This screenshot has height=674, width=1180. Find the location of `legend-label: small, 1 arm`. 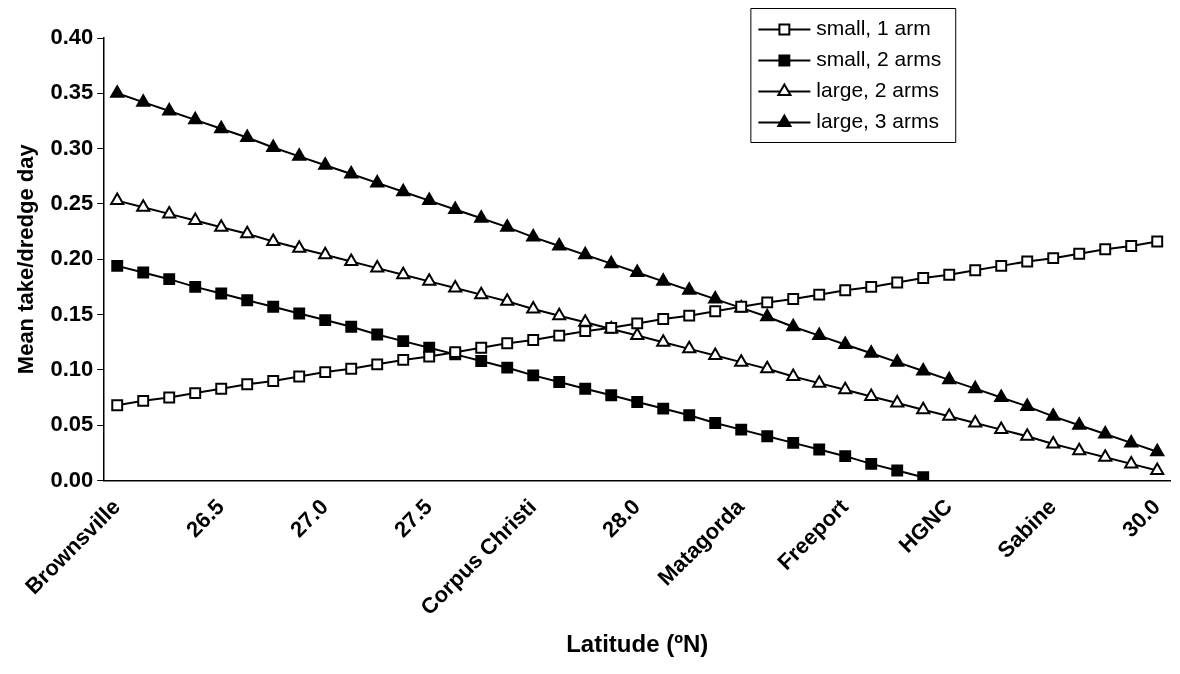

legend-label: small, 1 arm is located at coordinates (873, 28).